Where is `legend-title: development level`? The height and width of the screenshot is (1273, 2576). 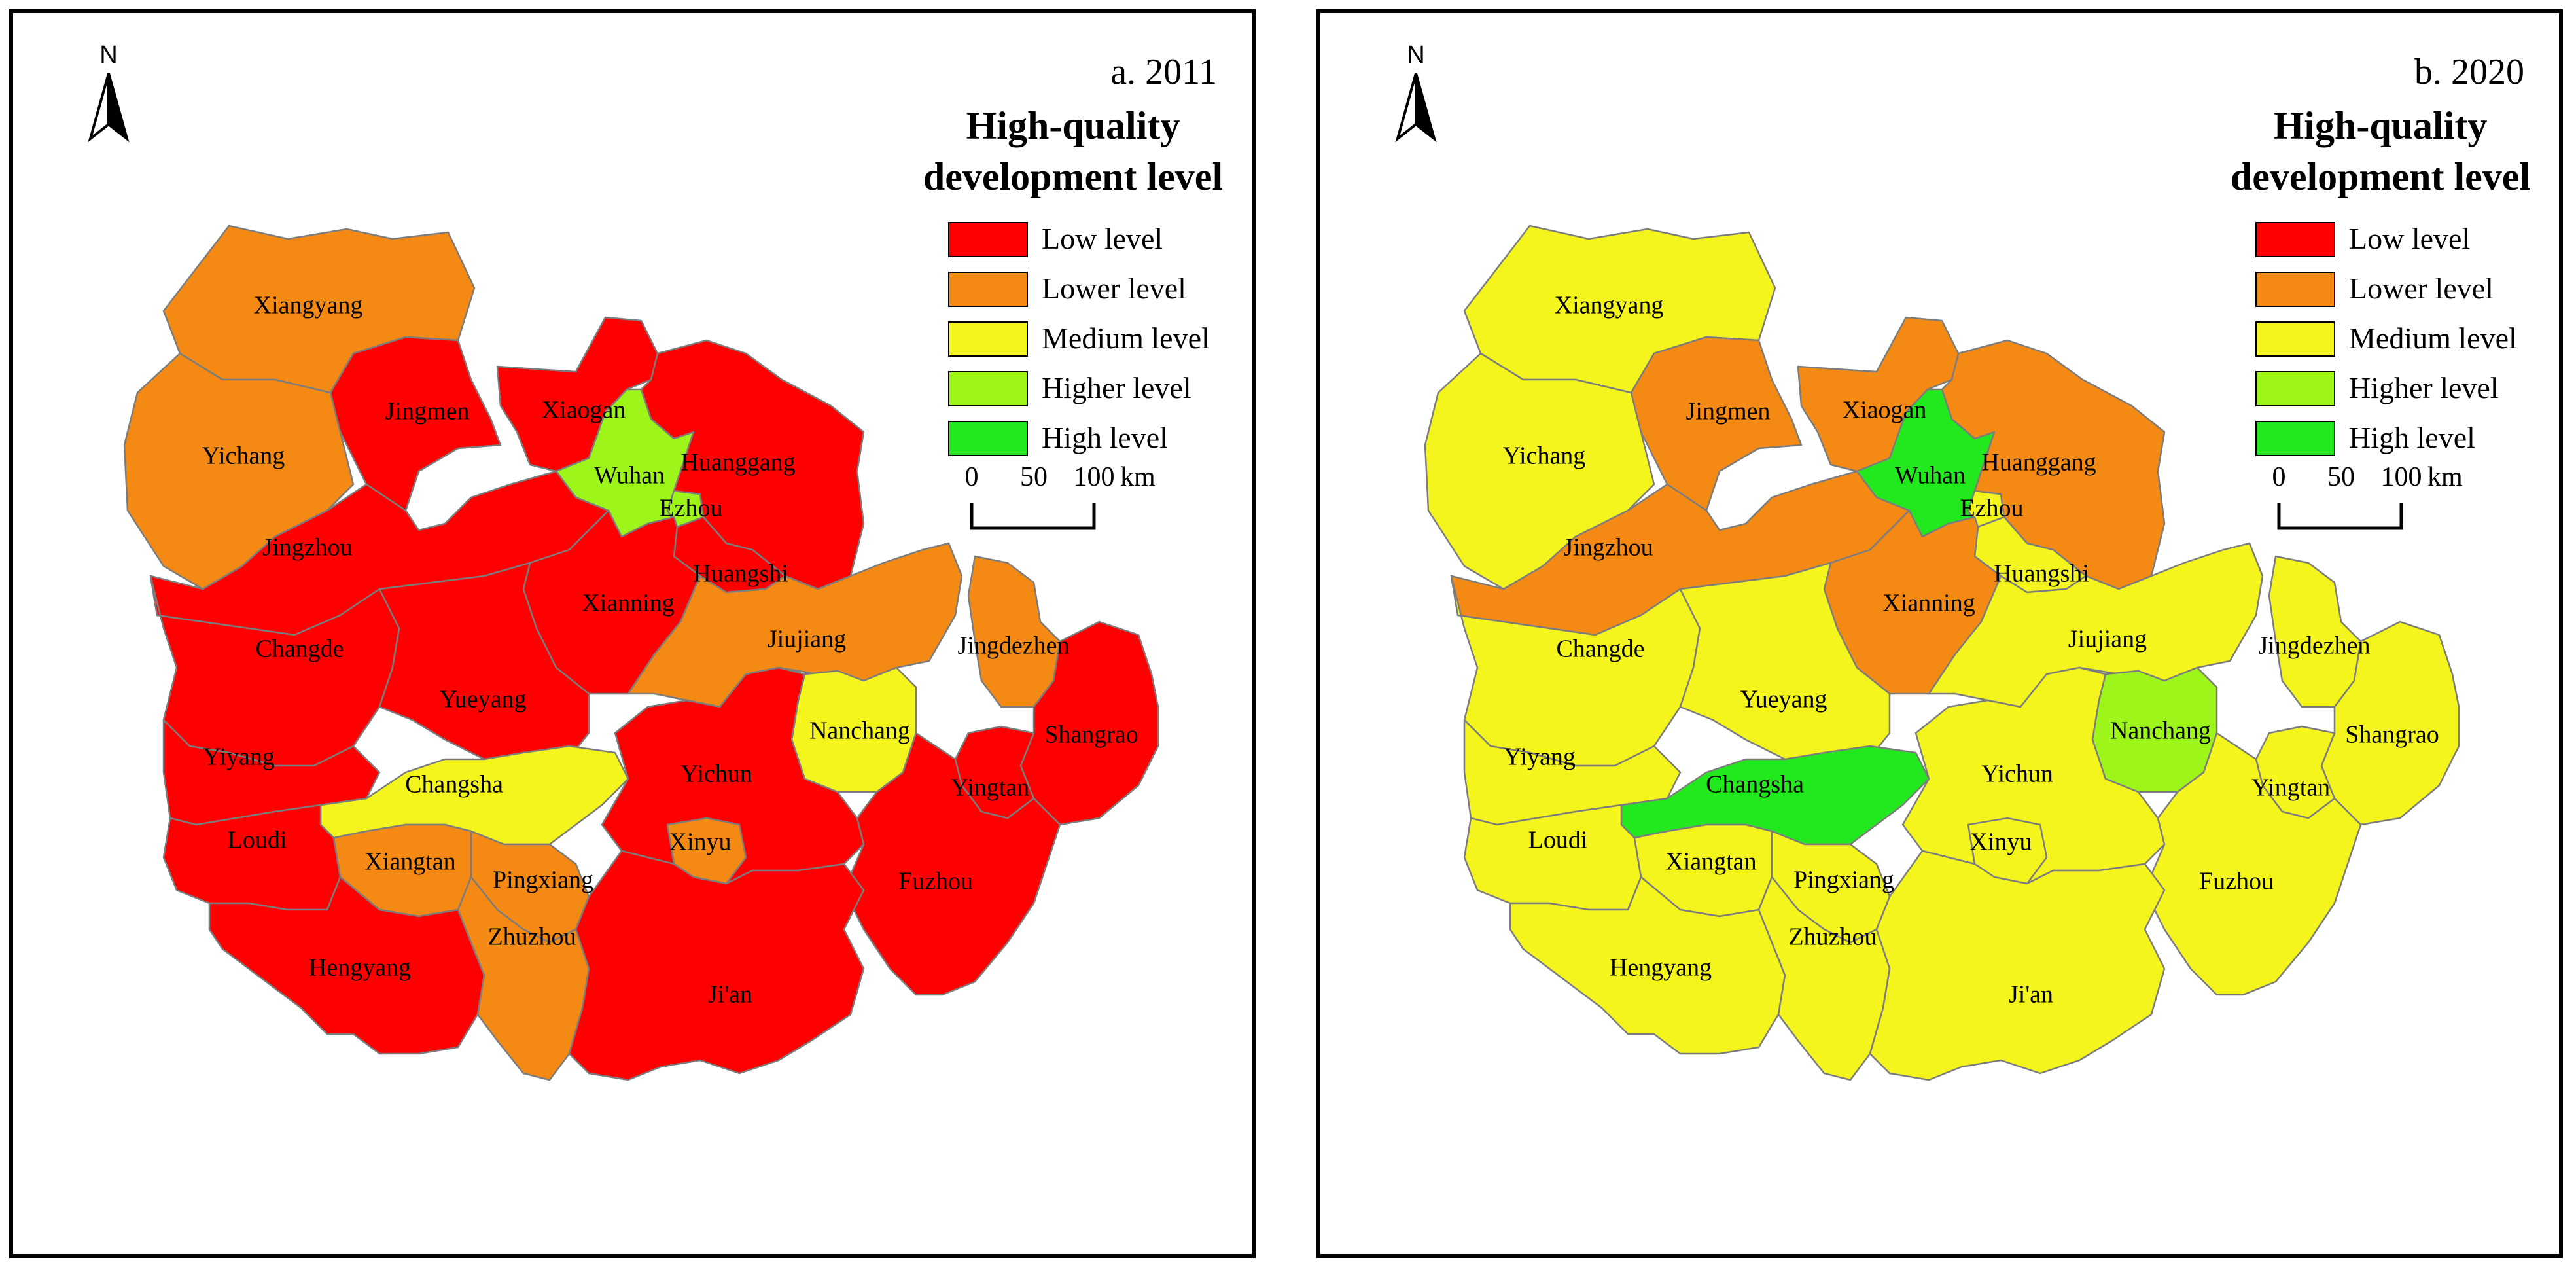
legend-title: development level is located at coordinates (1073, 176).